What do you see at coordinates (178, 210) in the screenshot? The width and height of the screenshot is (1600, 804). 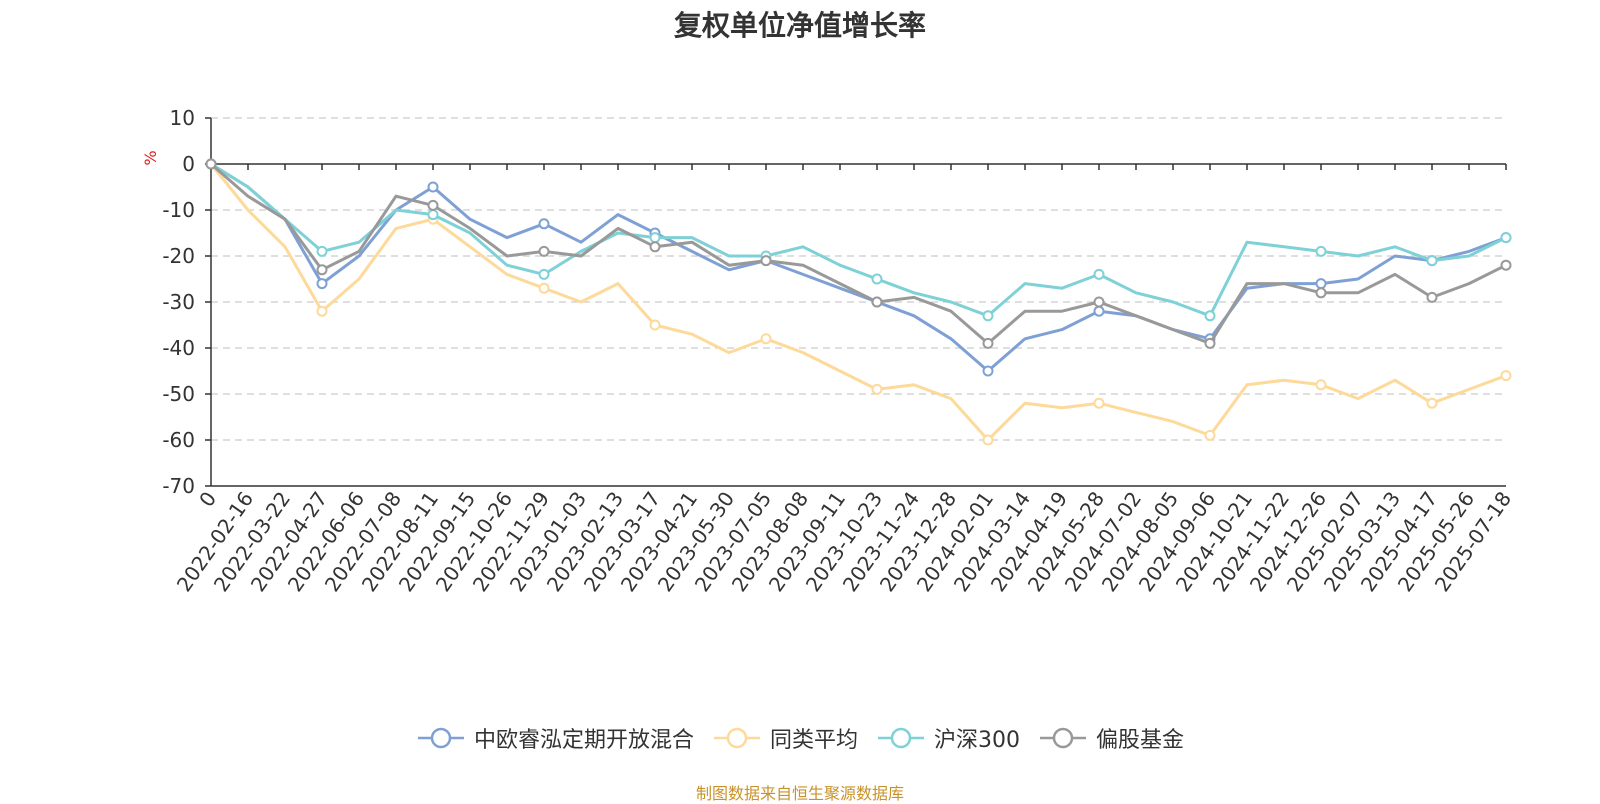 I see `y-tick-label: -10` at bounding box center [178, 210].